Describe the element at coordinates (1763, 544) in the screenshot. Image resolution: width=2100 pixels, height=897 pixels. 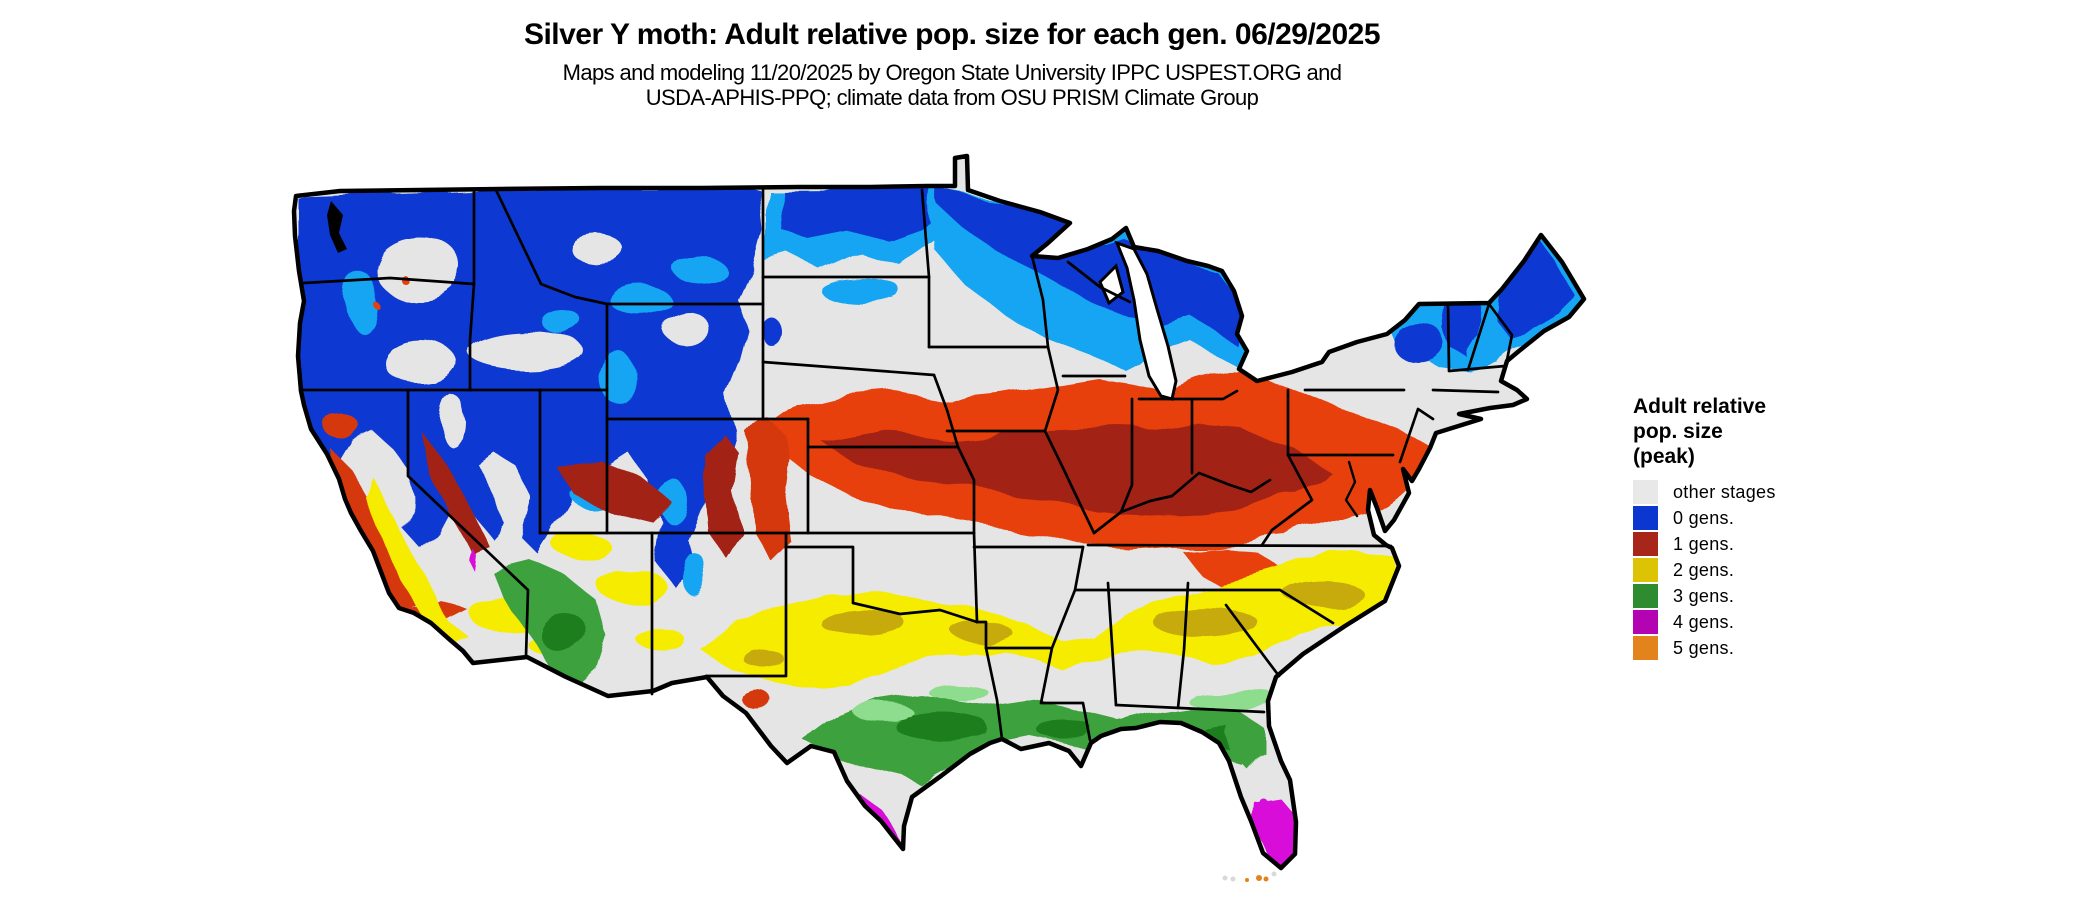
I see `legend-item-1-gens: 1 gens.` at that location.